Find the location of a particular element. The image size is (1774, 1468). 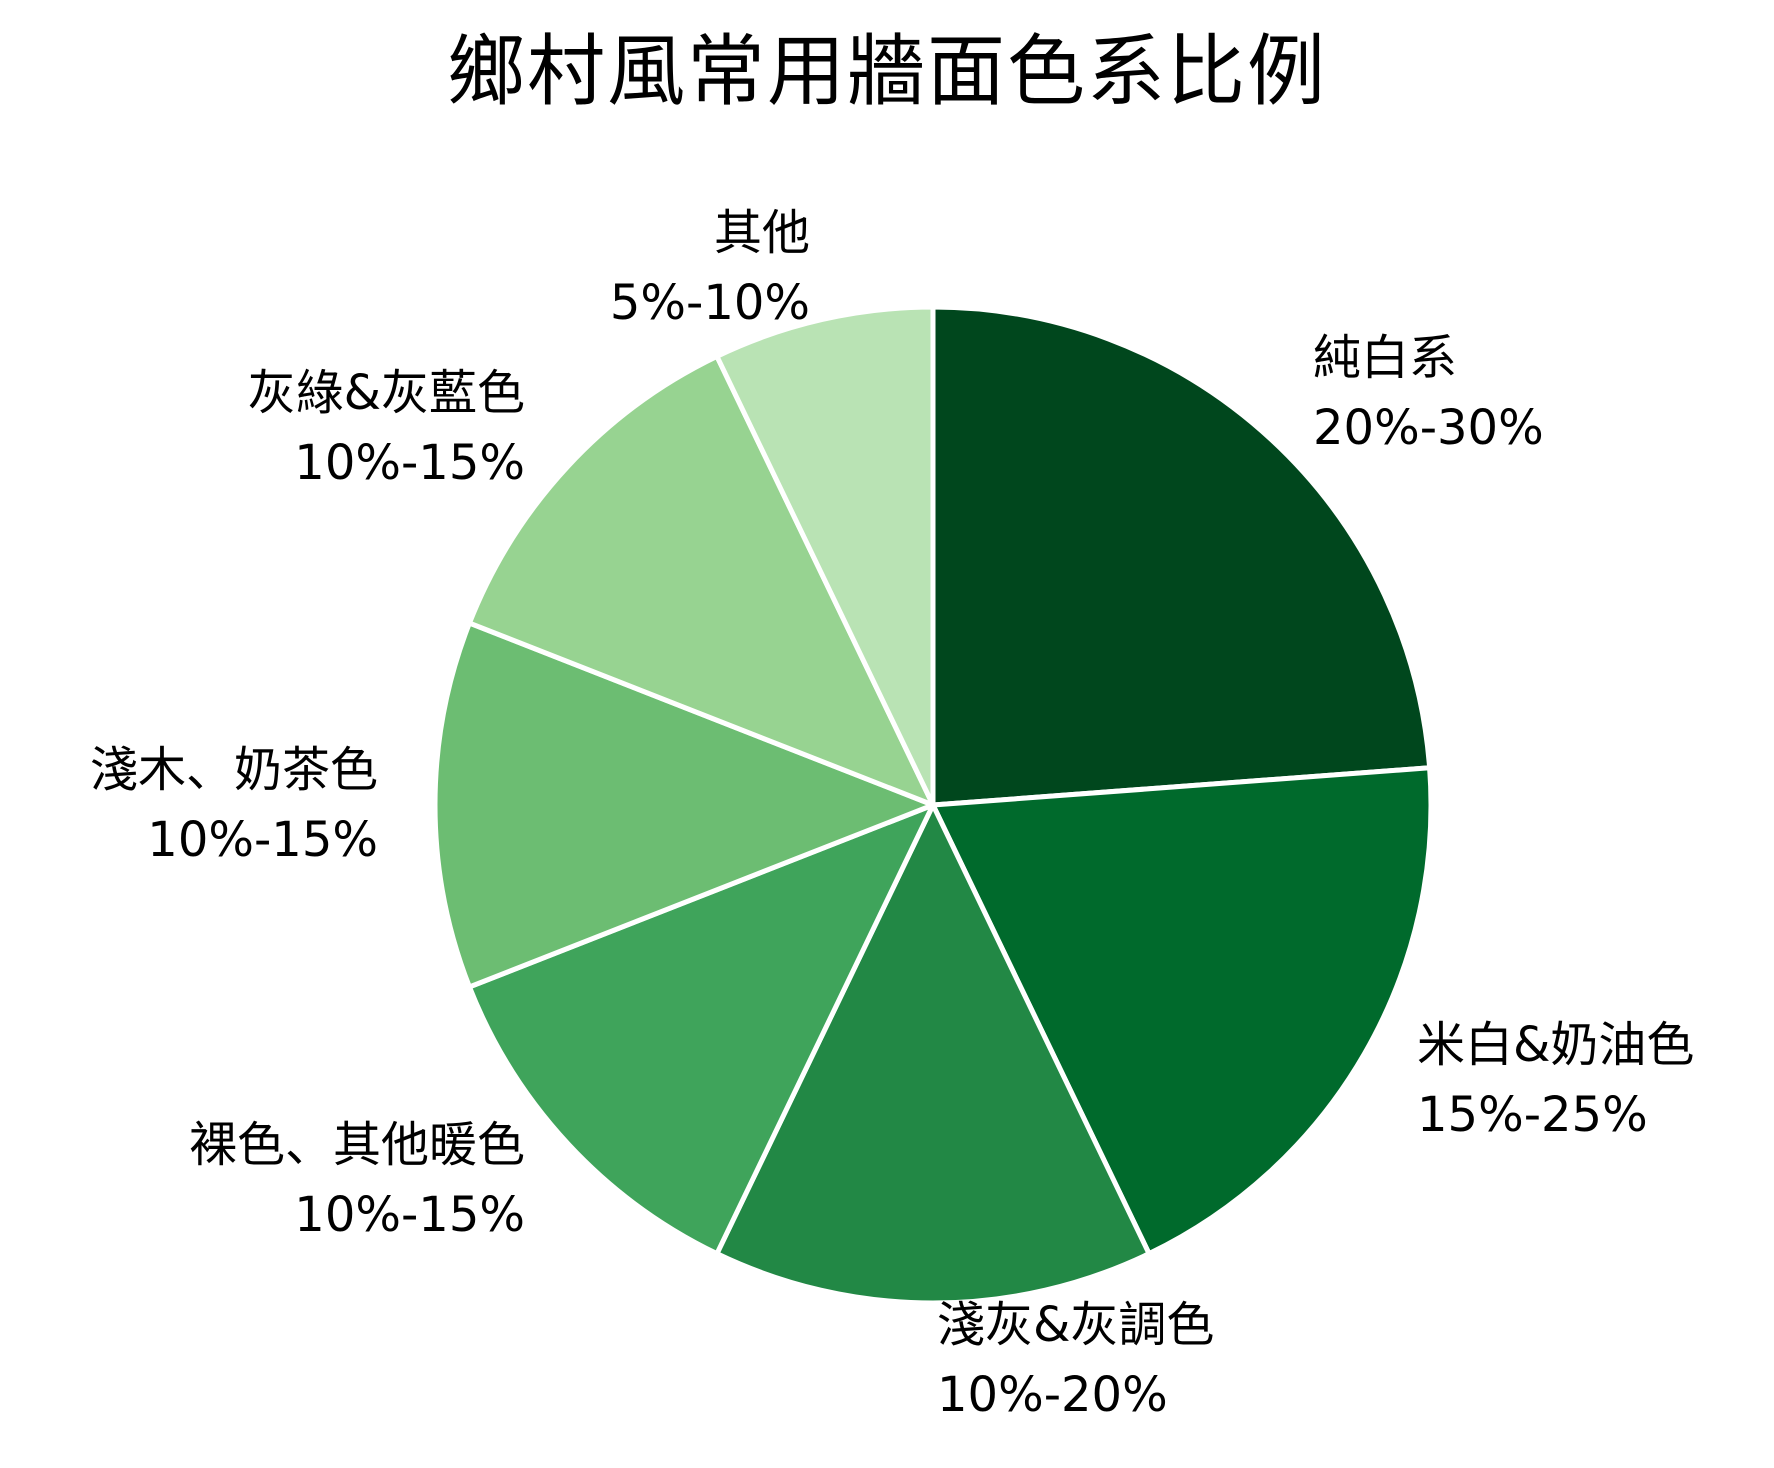

label-name: 其他 is located at coordinates (761, 233).